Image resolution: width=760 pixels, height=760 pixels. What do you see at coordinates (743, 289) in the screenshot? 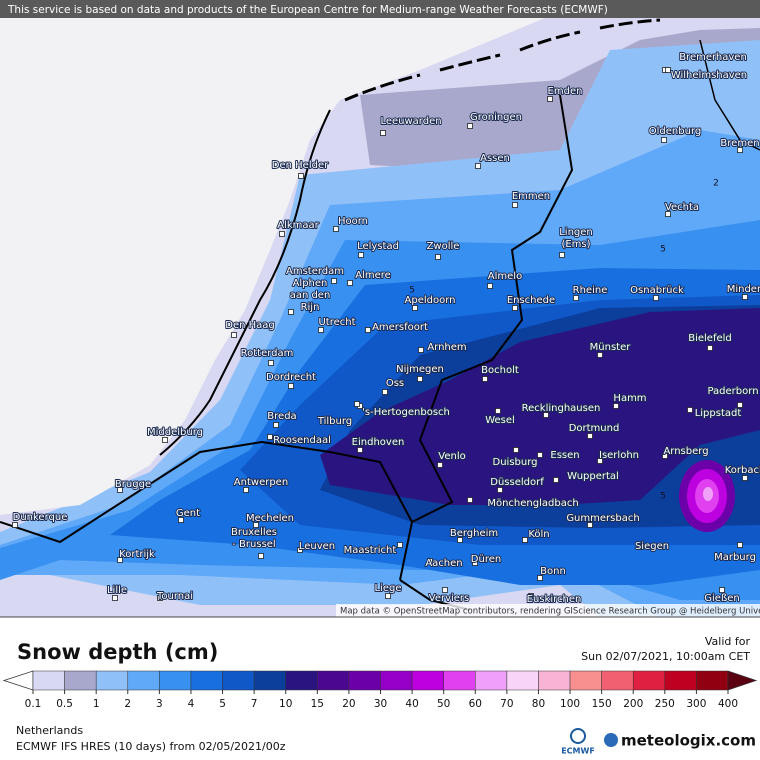
I see `city-label: Minden` at bounding box center [743, 289].